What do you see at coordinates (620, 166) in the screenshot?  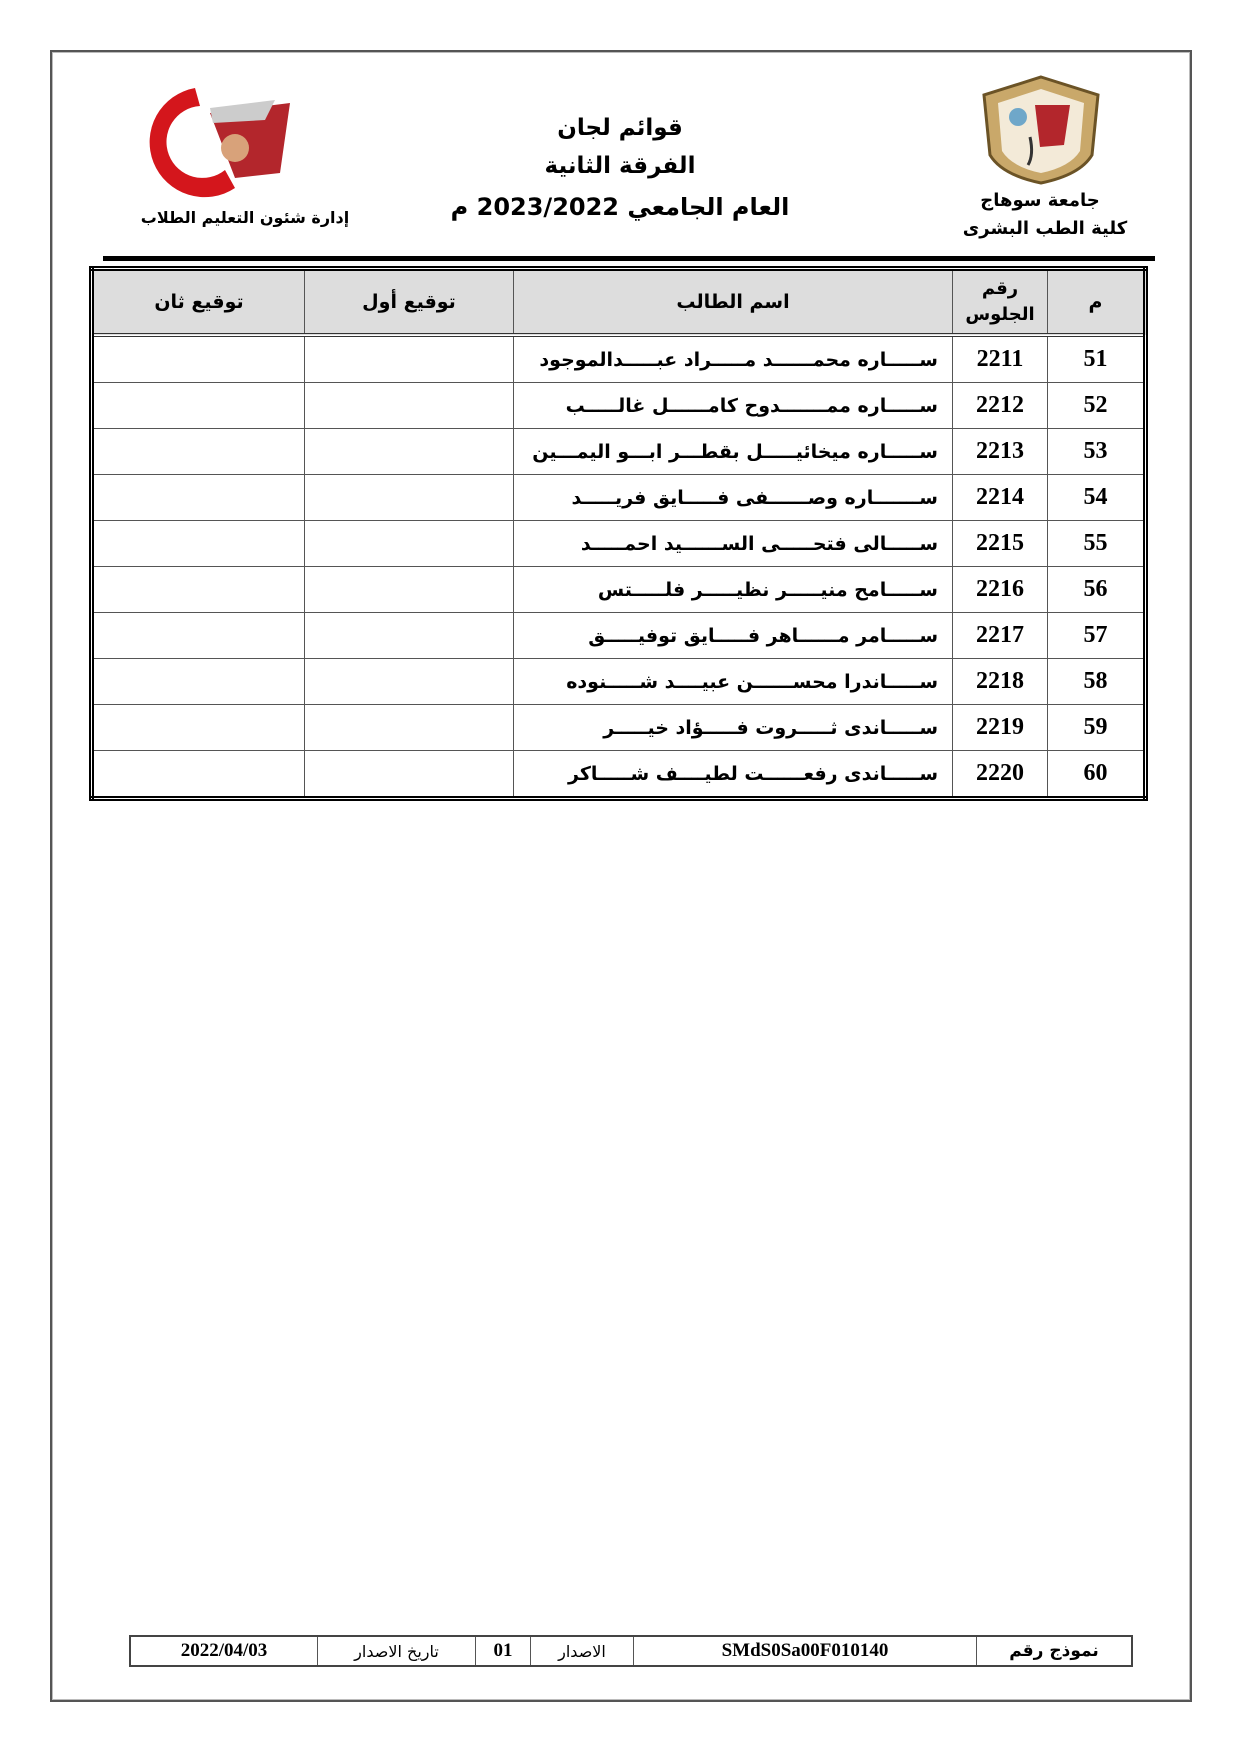 I see `doc-subtitle: الفرقة الثانية` at bounding box center [620, 166].